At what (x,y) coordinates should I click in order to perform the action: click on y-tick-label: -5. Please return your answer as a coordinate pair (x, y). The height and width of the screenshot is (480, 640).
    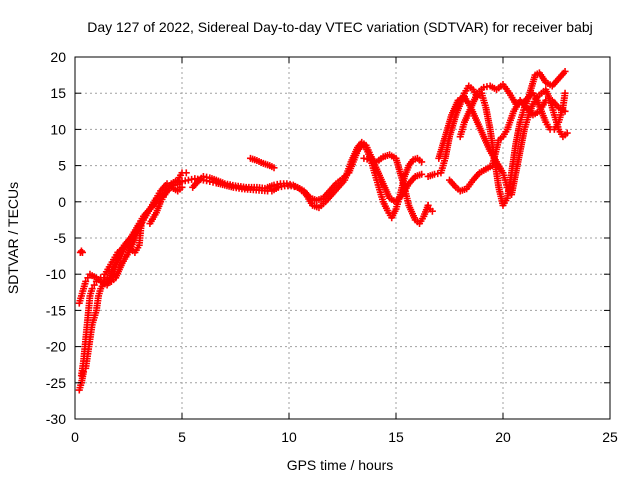
    Looking at the image, I should click on (60, 238).